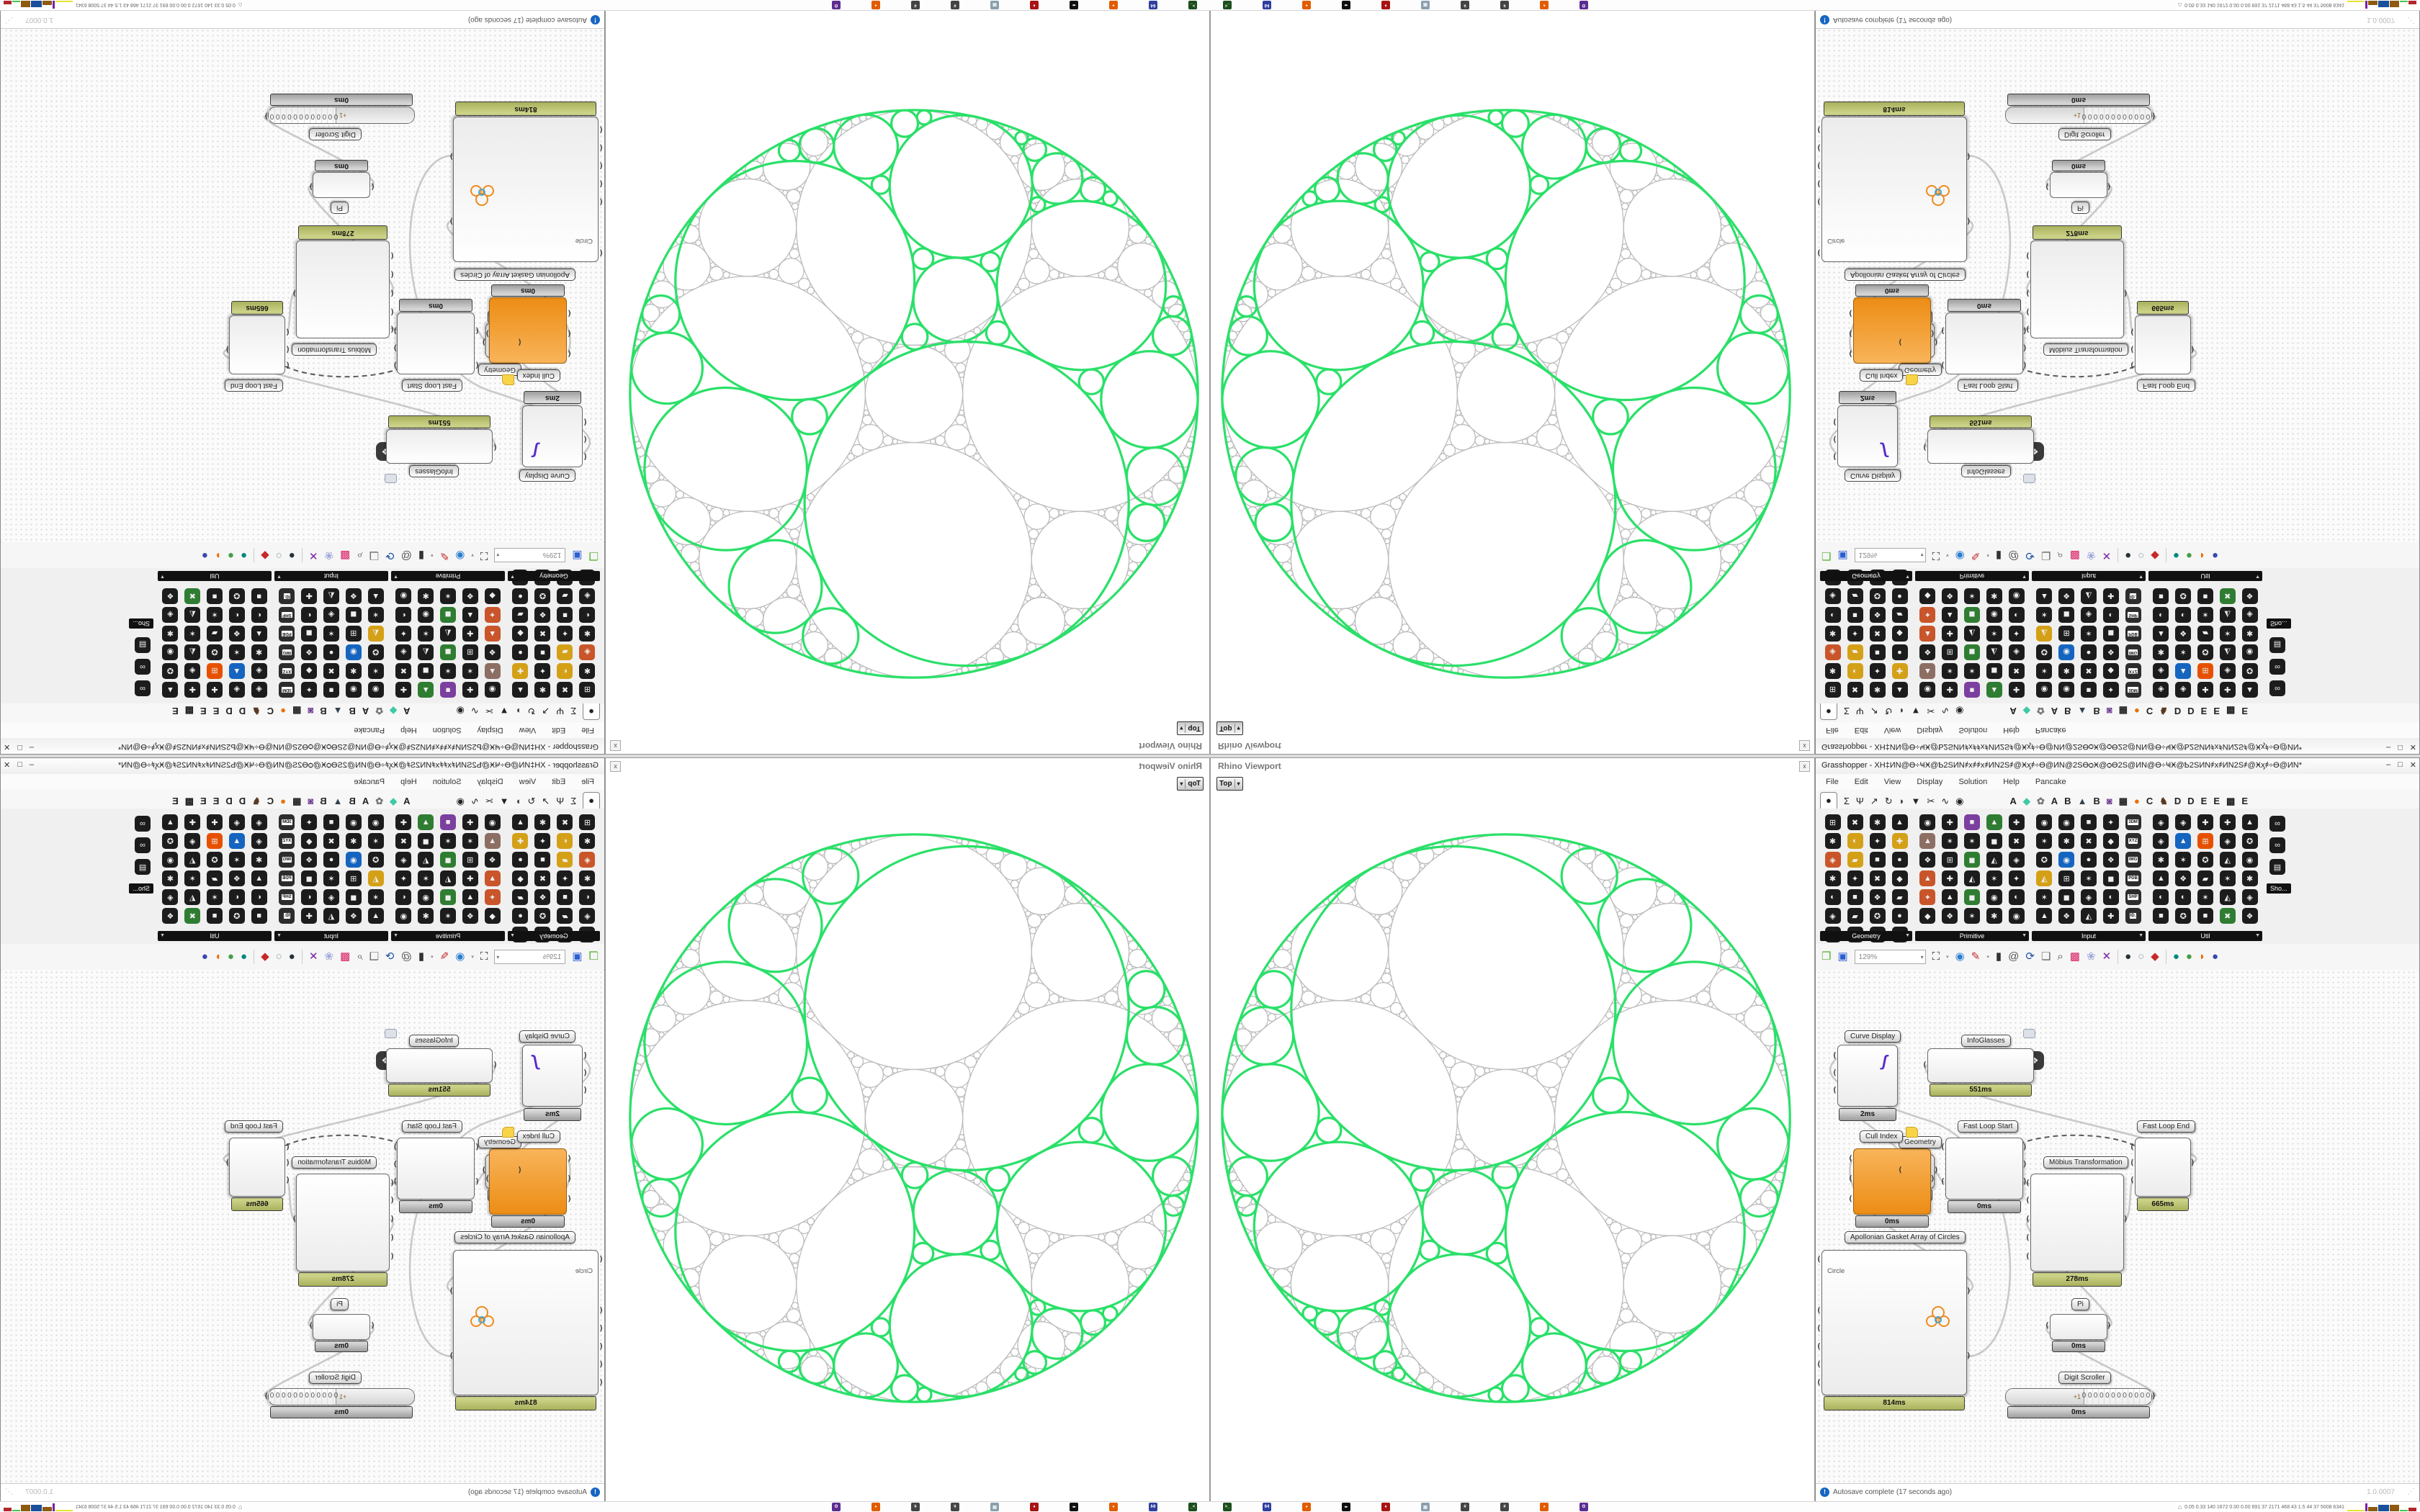 The height and width of the screenshot is (1512, 2420). I want to click on camera-icon: ▮, so click(1999, 956).